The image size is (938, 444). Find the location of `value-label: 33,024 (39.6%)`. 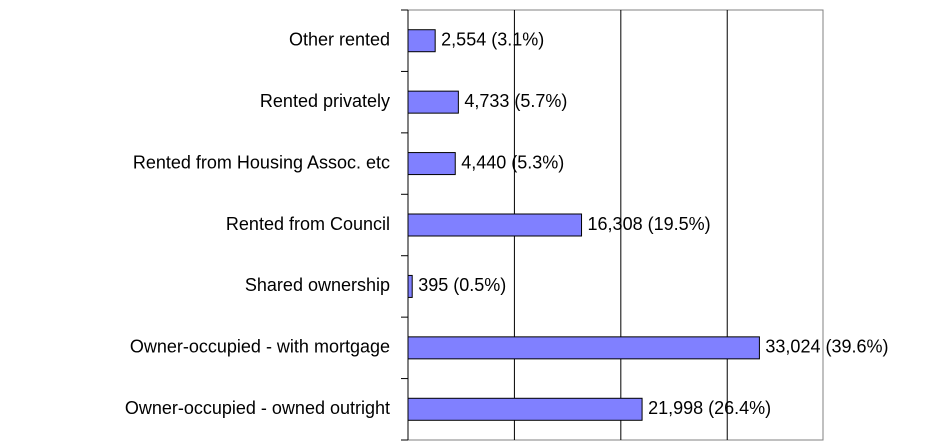

value-label: 33,024 (39.6%) is located at coordinates (826, 347).